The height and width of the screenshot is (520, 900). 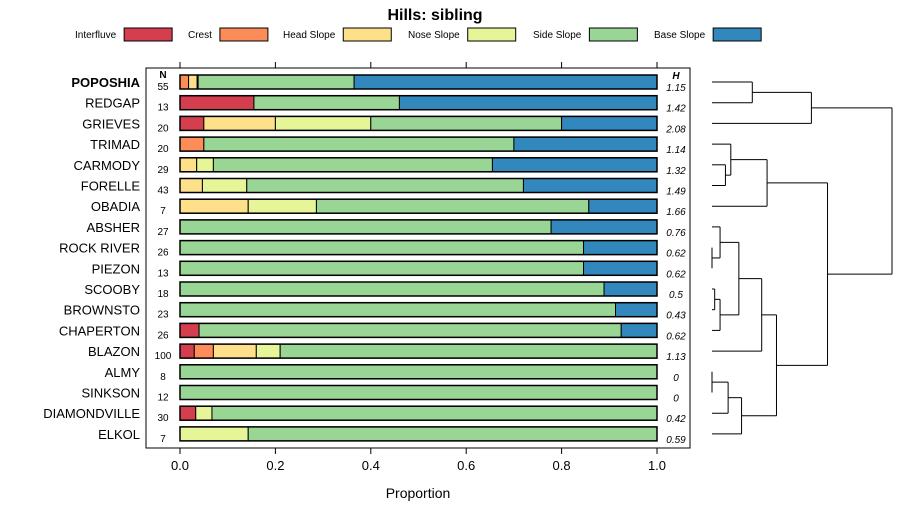 I want to click on category-label: ROCK RIVER, so click(x=99, y=248).